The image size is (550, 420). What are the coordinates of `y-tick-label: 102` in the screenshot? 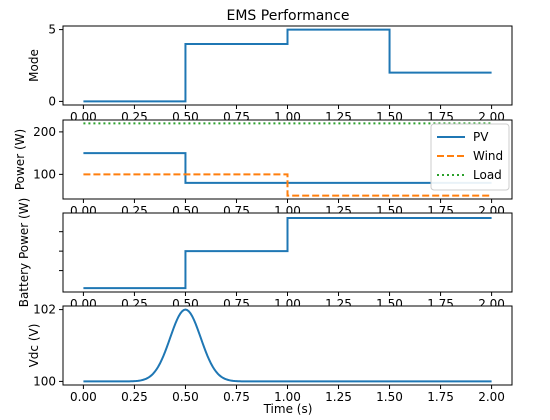 It's located at (44, 310).